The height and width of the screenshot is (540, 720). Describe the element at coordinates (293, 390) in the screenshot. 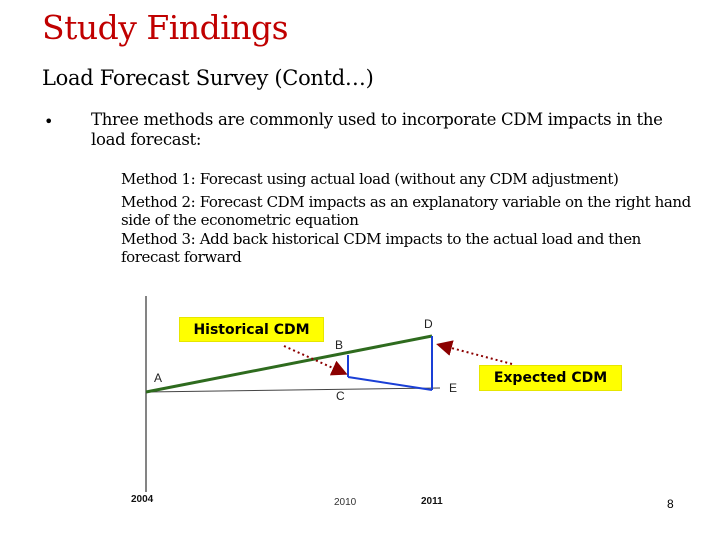

I see `baseline-forecast-line` at that location.